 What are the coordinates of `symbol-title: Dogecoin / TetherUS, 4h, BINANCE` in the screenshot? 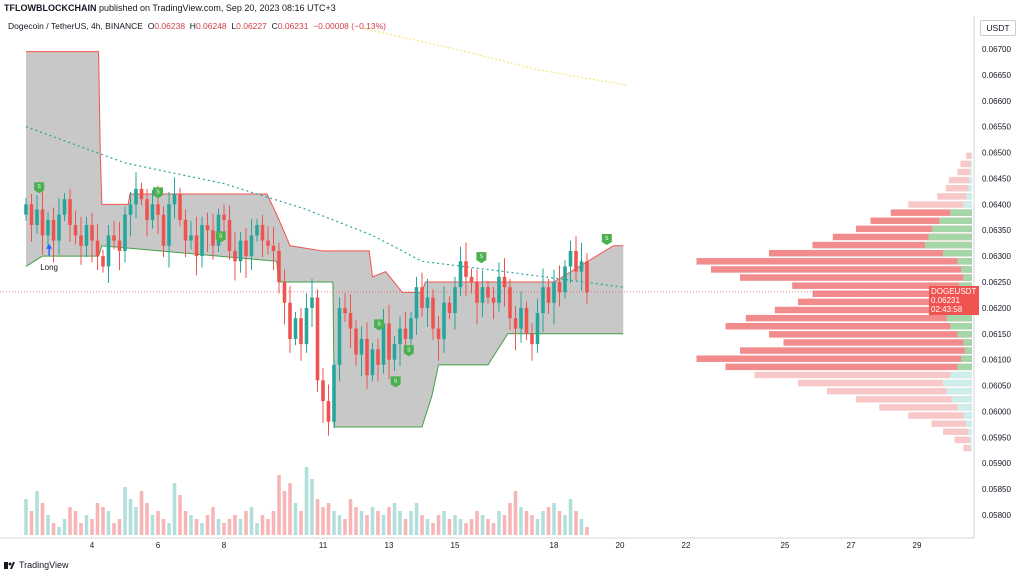 It's located at (75, 26).